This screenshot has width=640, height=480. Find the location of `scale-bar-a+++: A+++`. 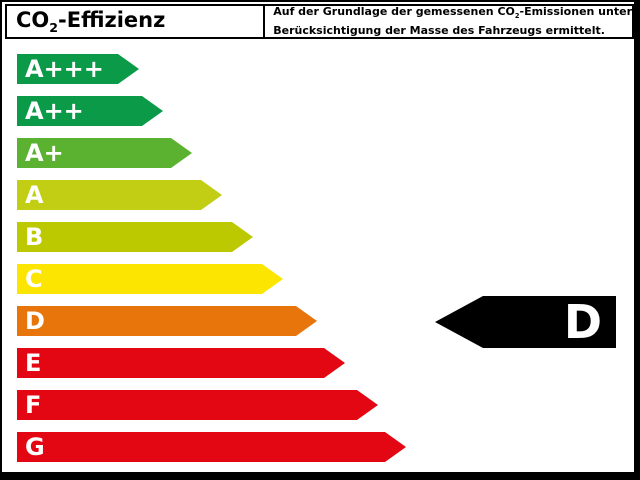

scale-bar-a+++: A+++ is located at coordinates (78, 69).